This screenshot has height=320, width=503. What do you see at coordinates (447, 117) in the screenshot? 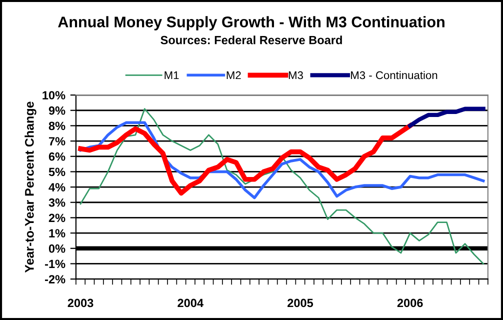
I see `line-series` at bounding box center [447, 117].